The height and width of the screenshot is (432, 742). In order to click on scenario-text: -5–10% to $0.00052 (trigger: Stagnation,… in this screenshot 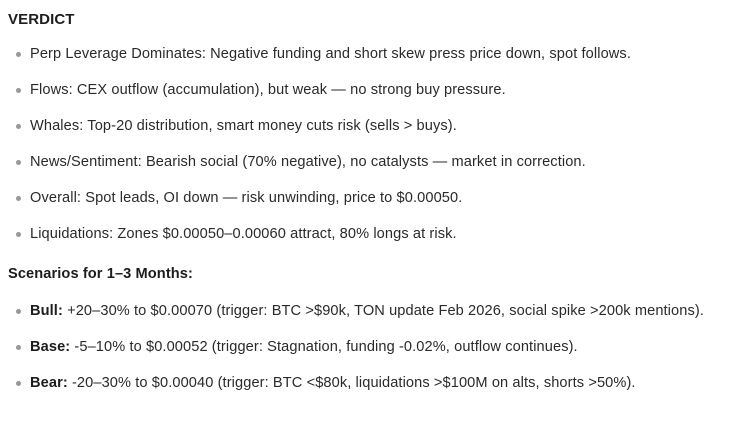, I will do `click(324, 347)`.